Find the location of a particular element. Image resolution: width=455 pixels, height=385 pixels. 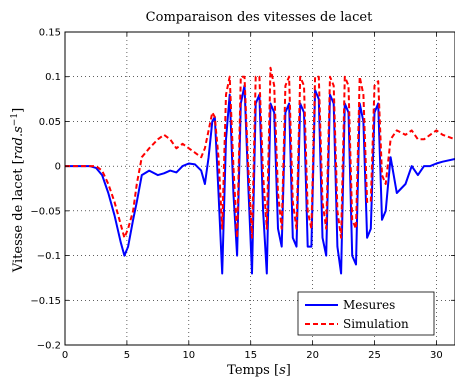

y-tick-label: −0.15 is located at coordinates (45, 301).